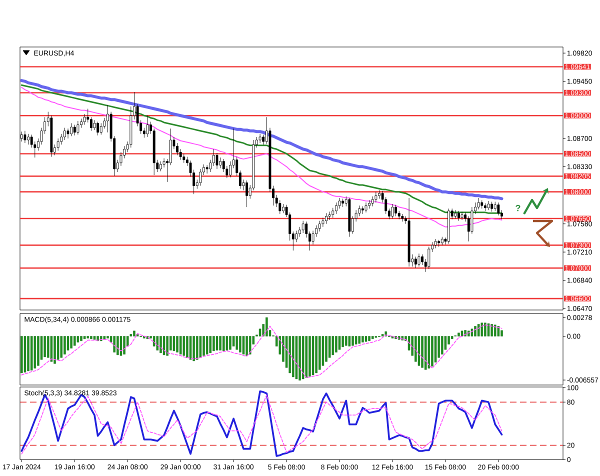 The height and width of the screenshot is (476, 600). I want to click on annotation: ?, so click(518, 208).